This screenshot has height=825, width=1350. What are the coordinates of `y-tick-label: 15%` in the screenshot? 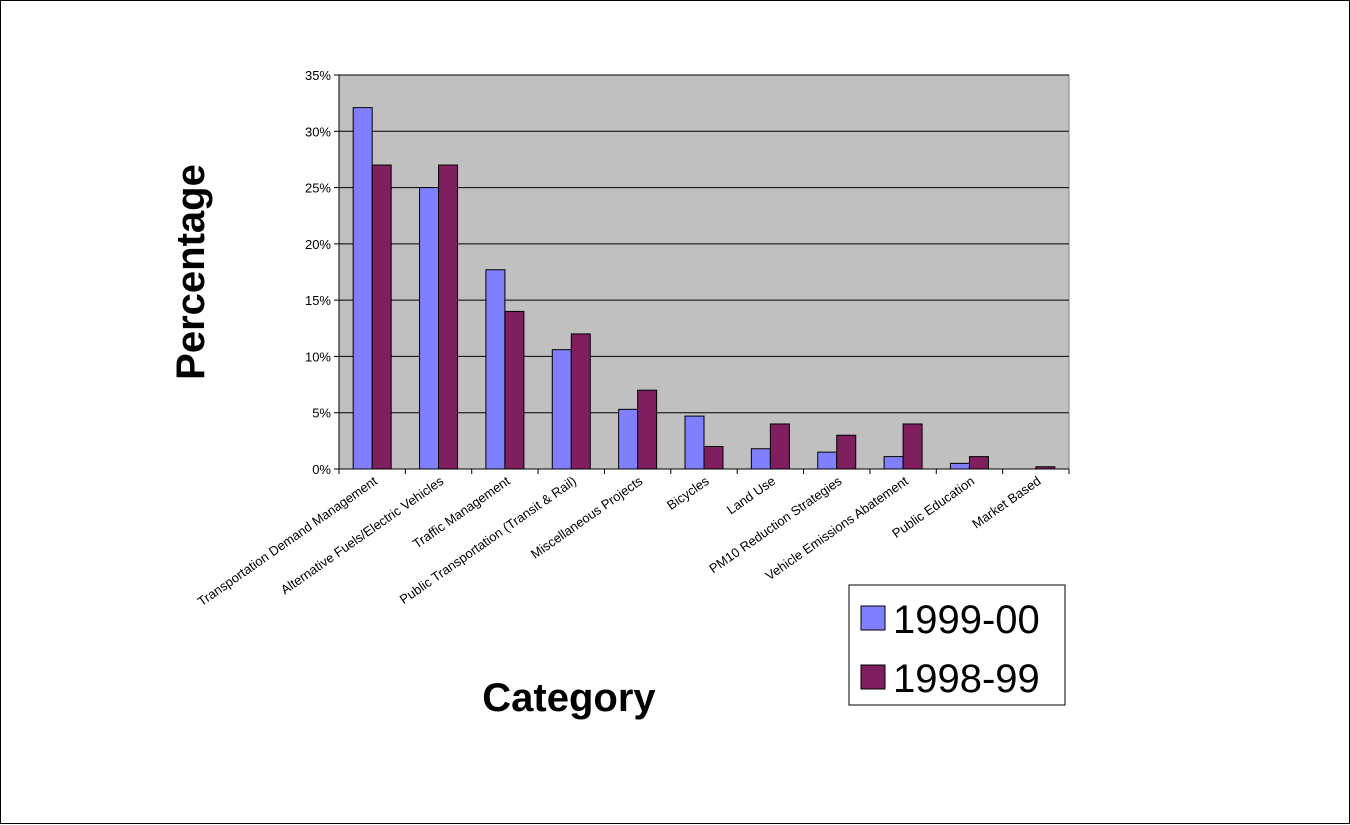 It's located at (318, 300).